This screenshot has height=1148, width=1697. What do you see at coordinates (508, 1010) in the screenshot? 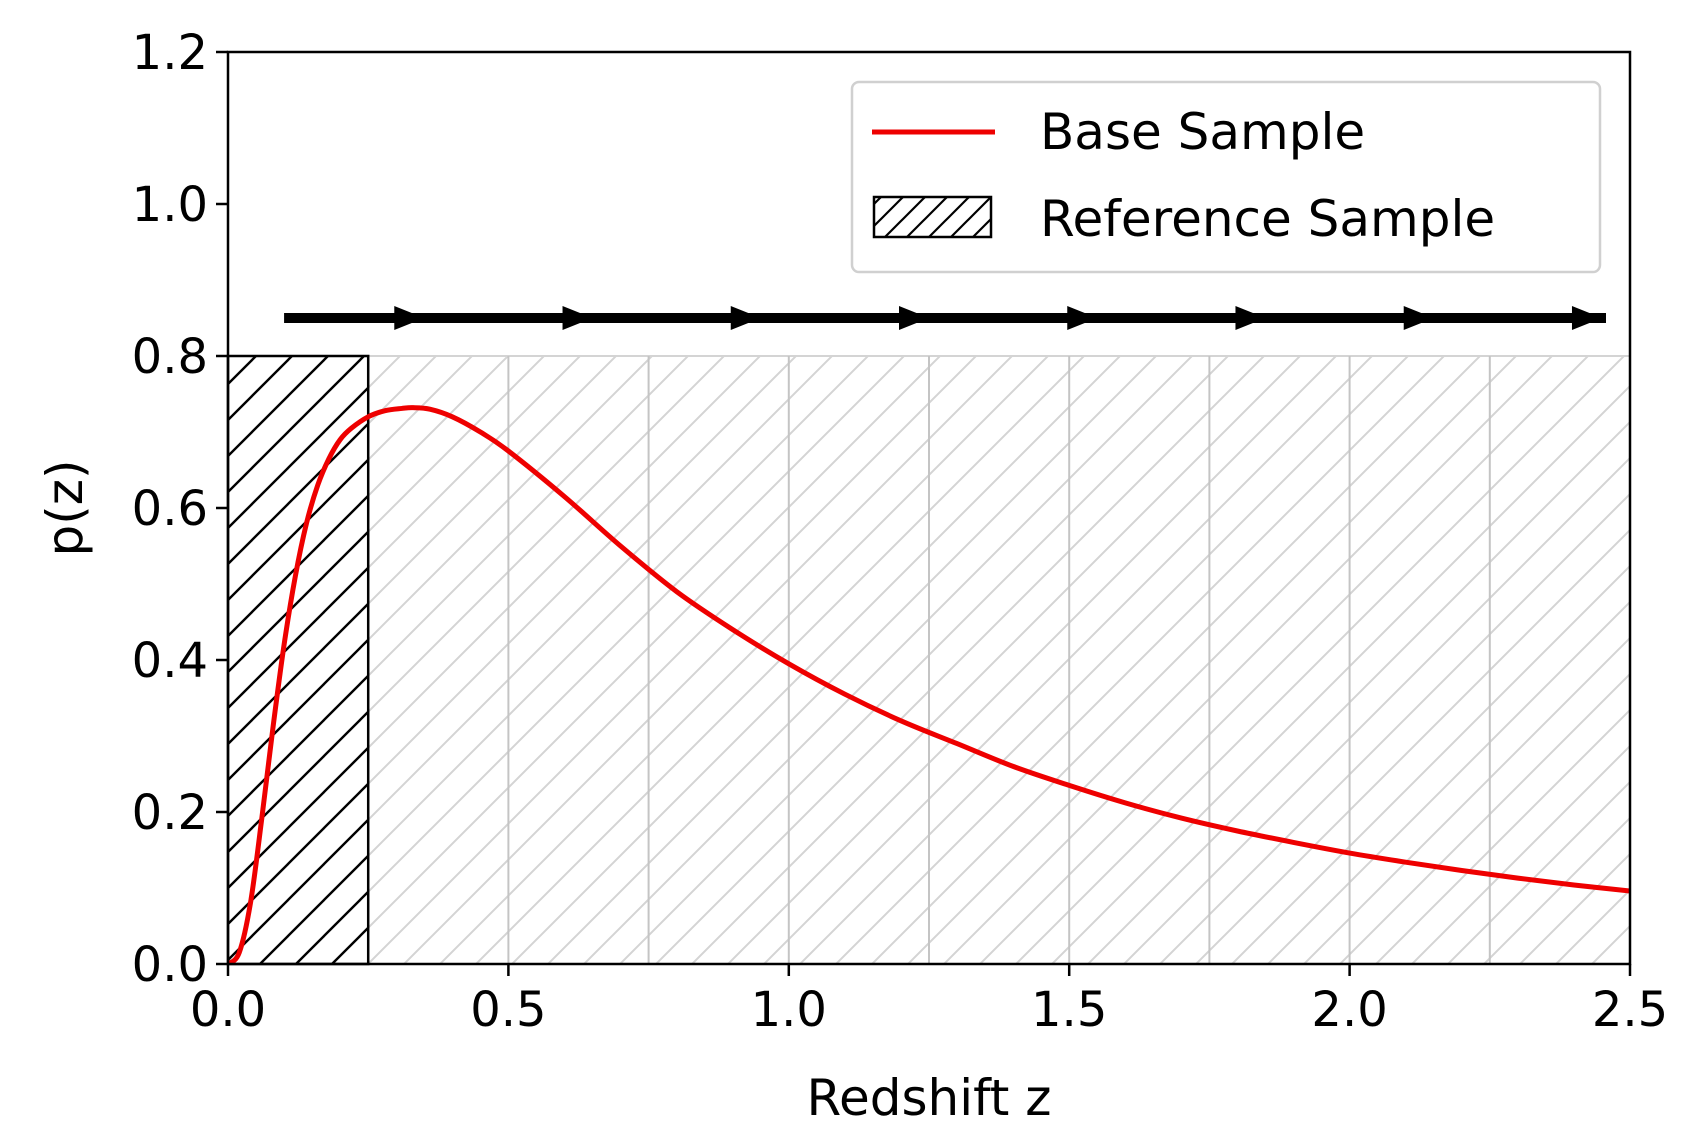
I see `x-tick-label-1: 0.5` at bounding box center [508, 1010].